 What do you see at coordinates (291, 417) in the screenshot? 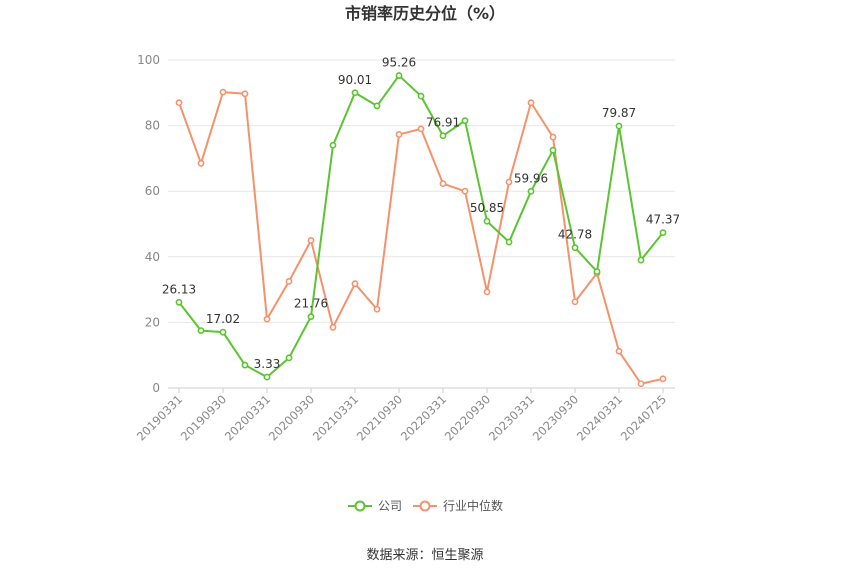
I see `x-tick-label: 20200930` at bounding box center [291, 417].